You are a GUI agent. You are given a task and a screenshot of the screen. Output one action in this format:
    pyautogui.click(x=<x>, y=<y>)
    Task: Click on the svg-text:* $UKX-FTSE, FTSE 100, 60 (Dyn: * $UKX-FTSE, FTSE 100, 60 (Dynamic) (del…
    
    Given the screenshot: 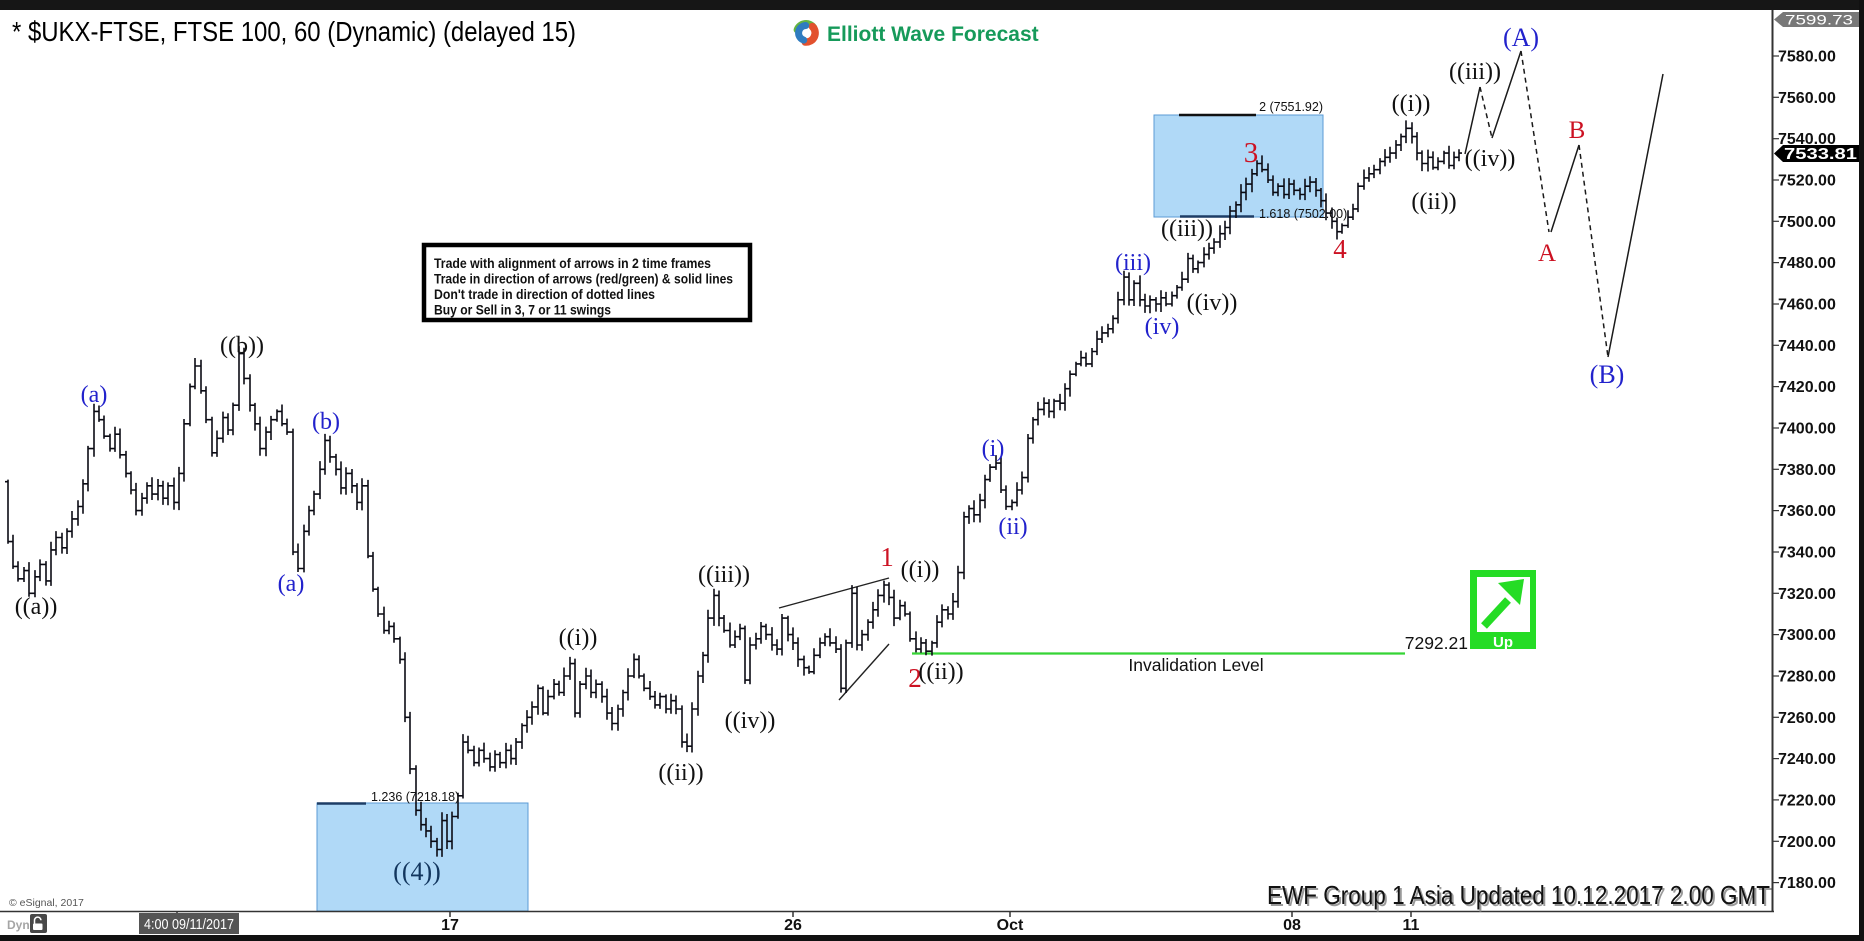 What is the action you would take?
    pyautogui.click(x=294, y=31)
    